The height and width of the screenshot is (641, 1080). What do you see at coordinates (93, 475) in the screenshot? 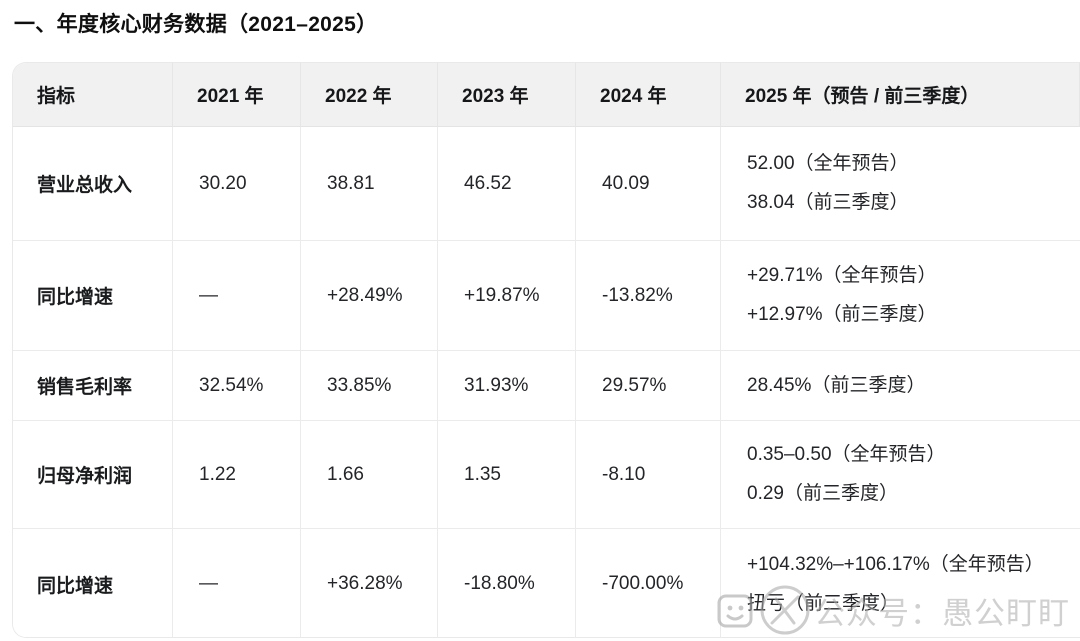
I see `row-label-net-profit: 归母净利润` at bounding box center [93, 475].